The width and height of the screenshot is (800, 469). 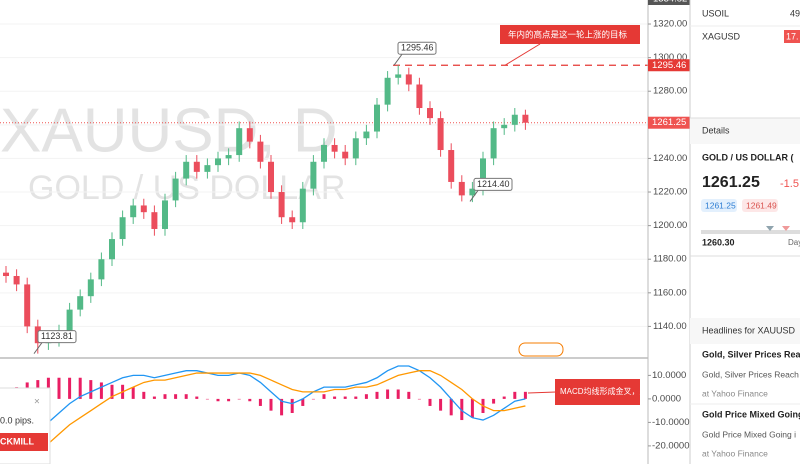 I want to click on level-label: 1214.40, so click(x=493, y=184).